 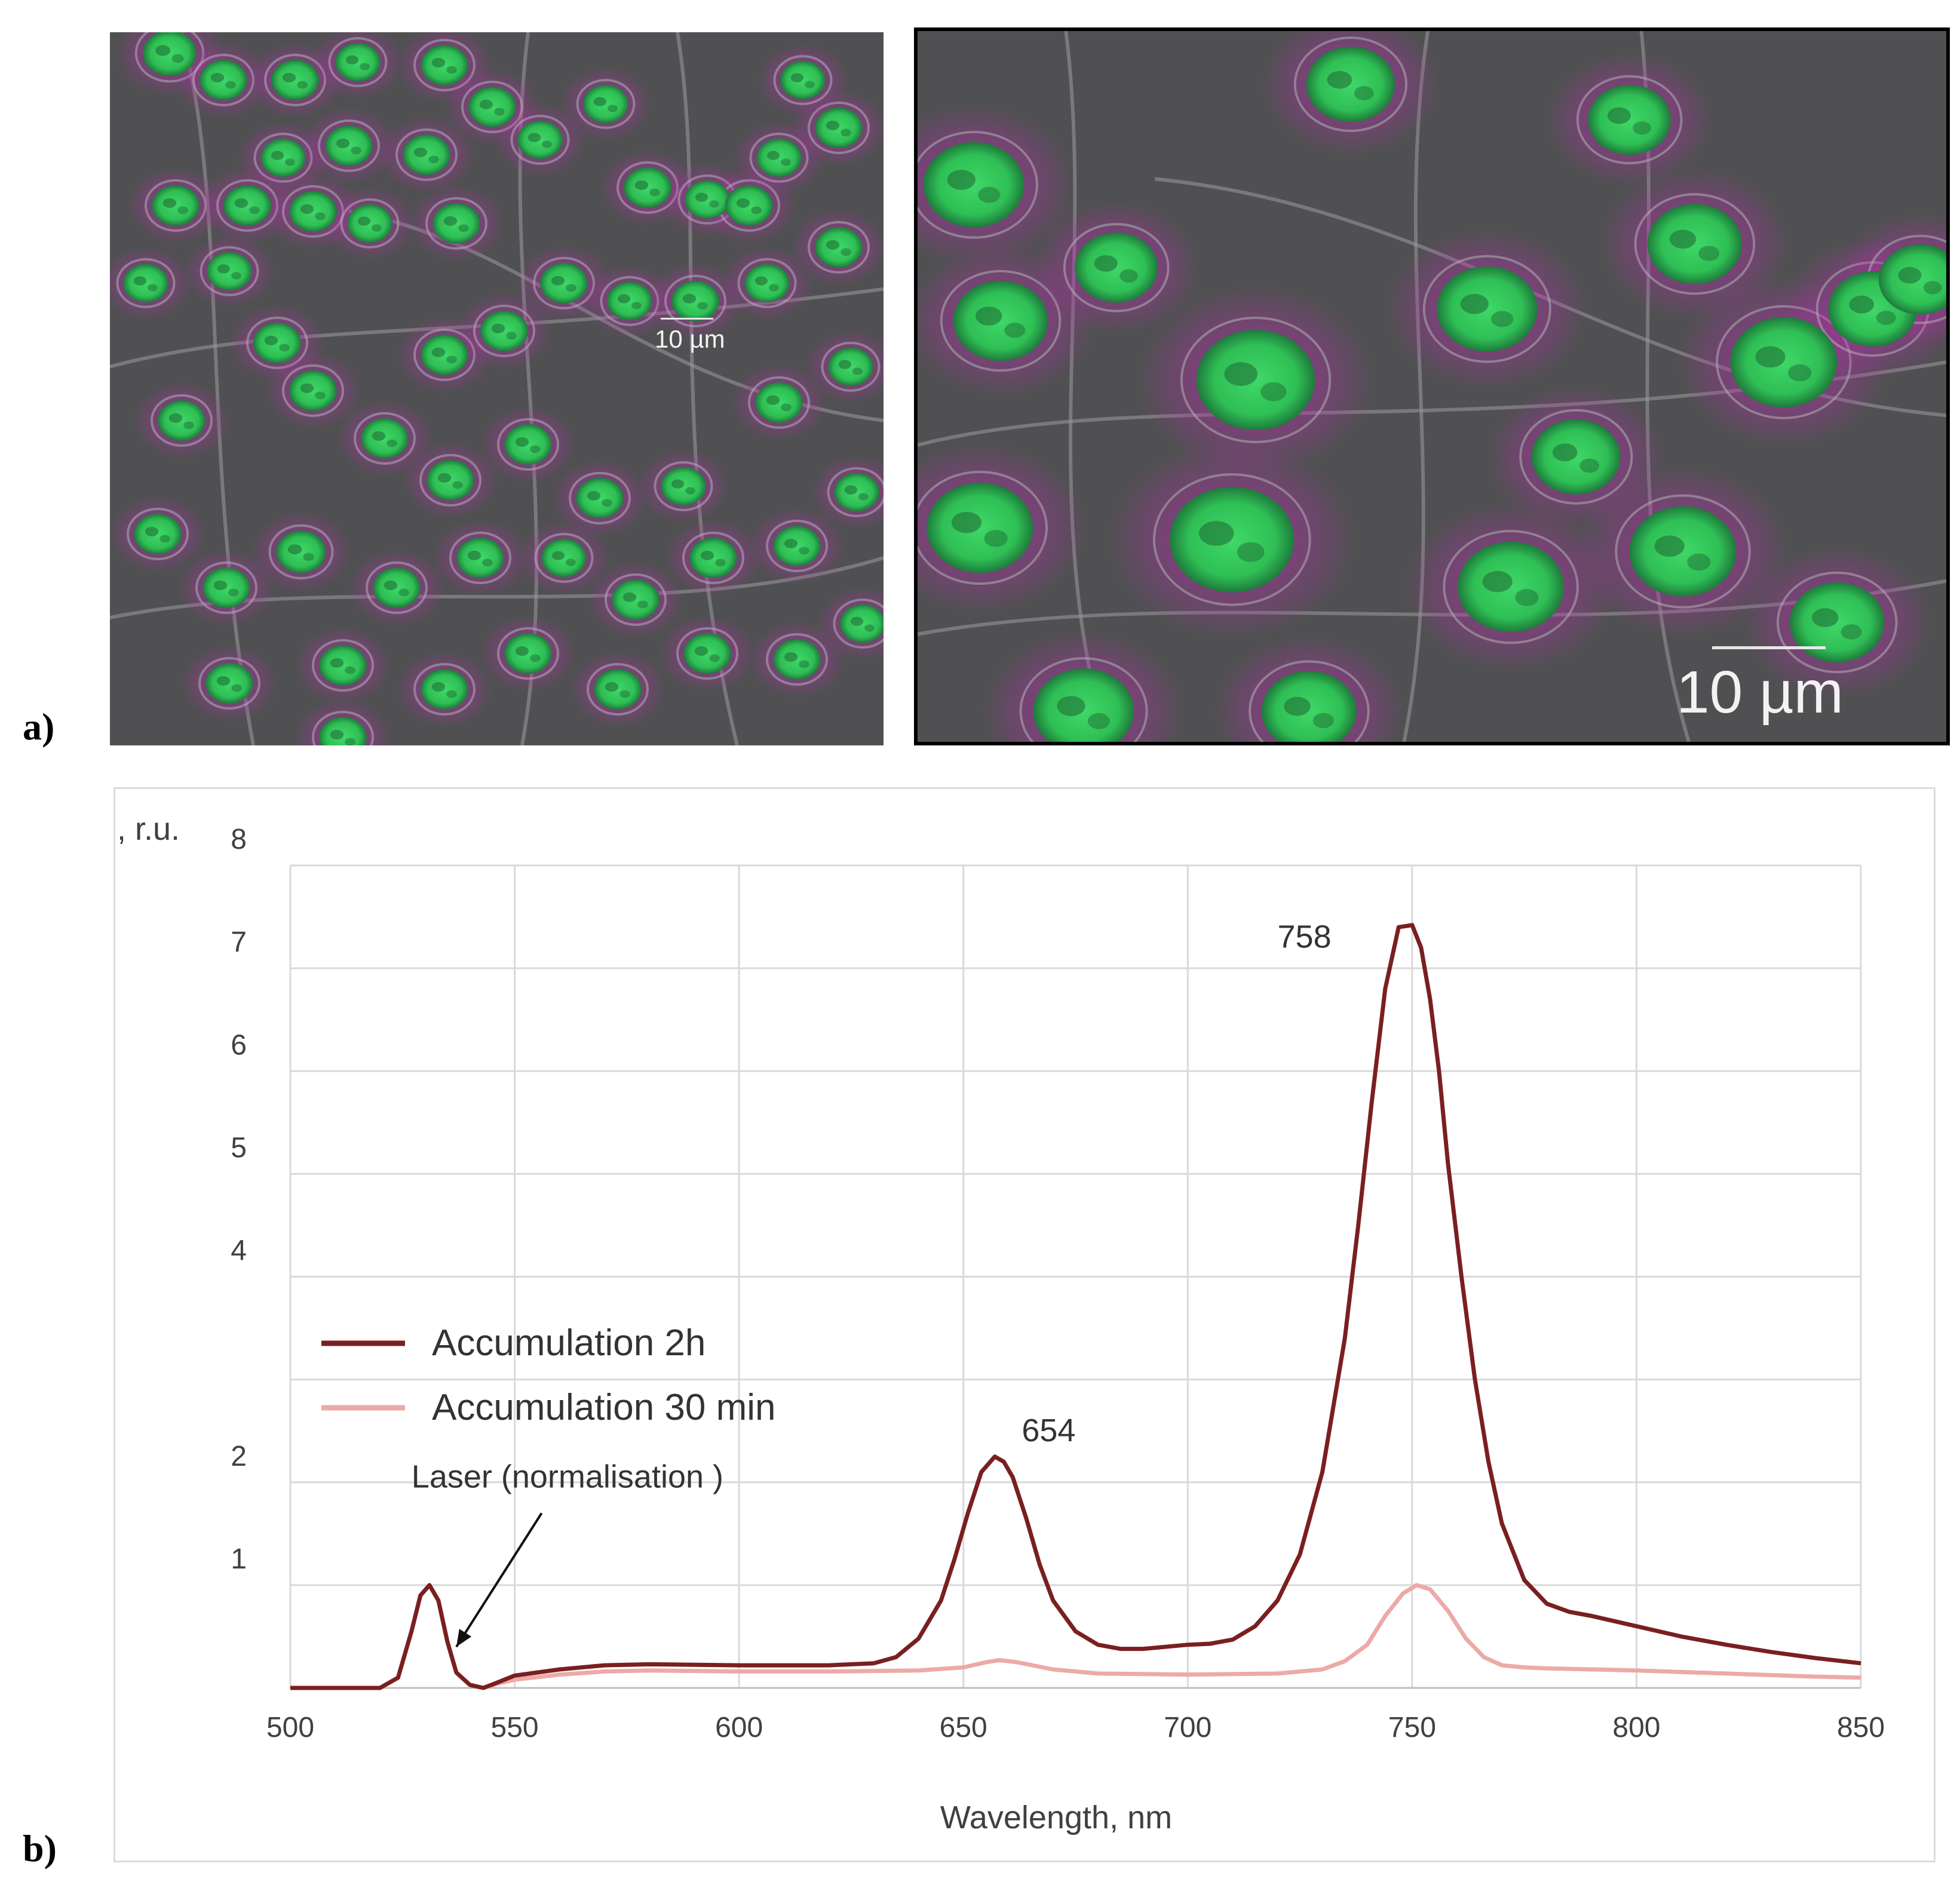 What do you see at coordinates (39, 726) in the screenshot?
I see `panel-label-a: a)` at bounding box center [39, 726].